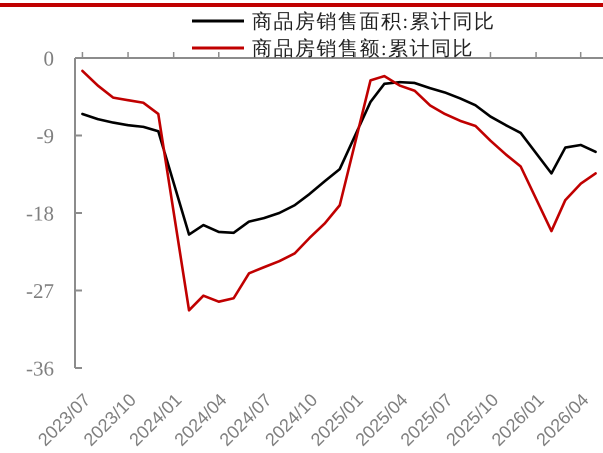  What do you see at coordinates (45, 136) in the screenshot?
I see `y-tick-label: -9` at bounding box center [45, 136].